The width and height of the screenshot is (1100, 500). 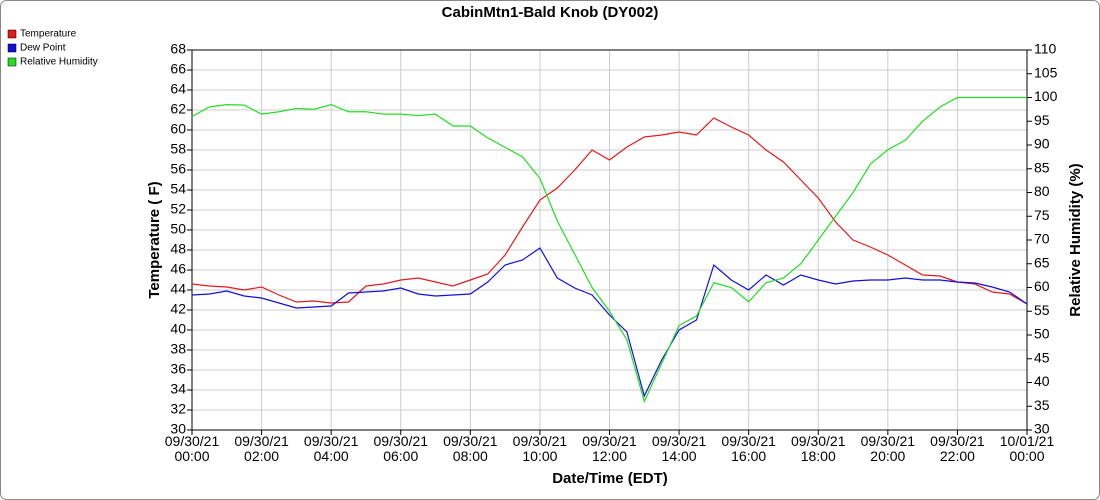 I want to click on y-tick-label: 36, so click(x=178, y=369).